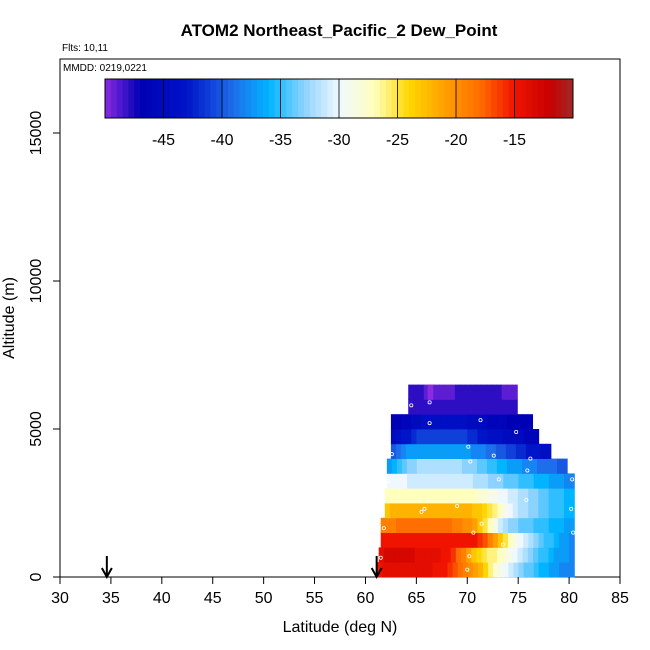 The height and width of the screenshot is (650, 650). I want to click on x-axis: 30 35 40 45 50 55 60 65 70 75 80 85, so click(340, 592).